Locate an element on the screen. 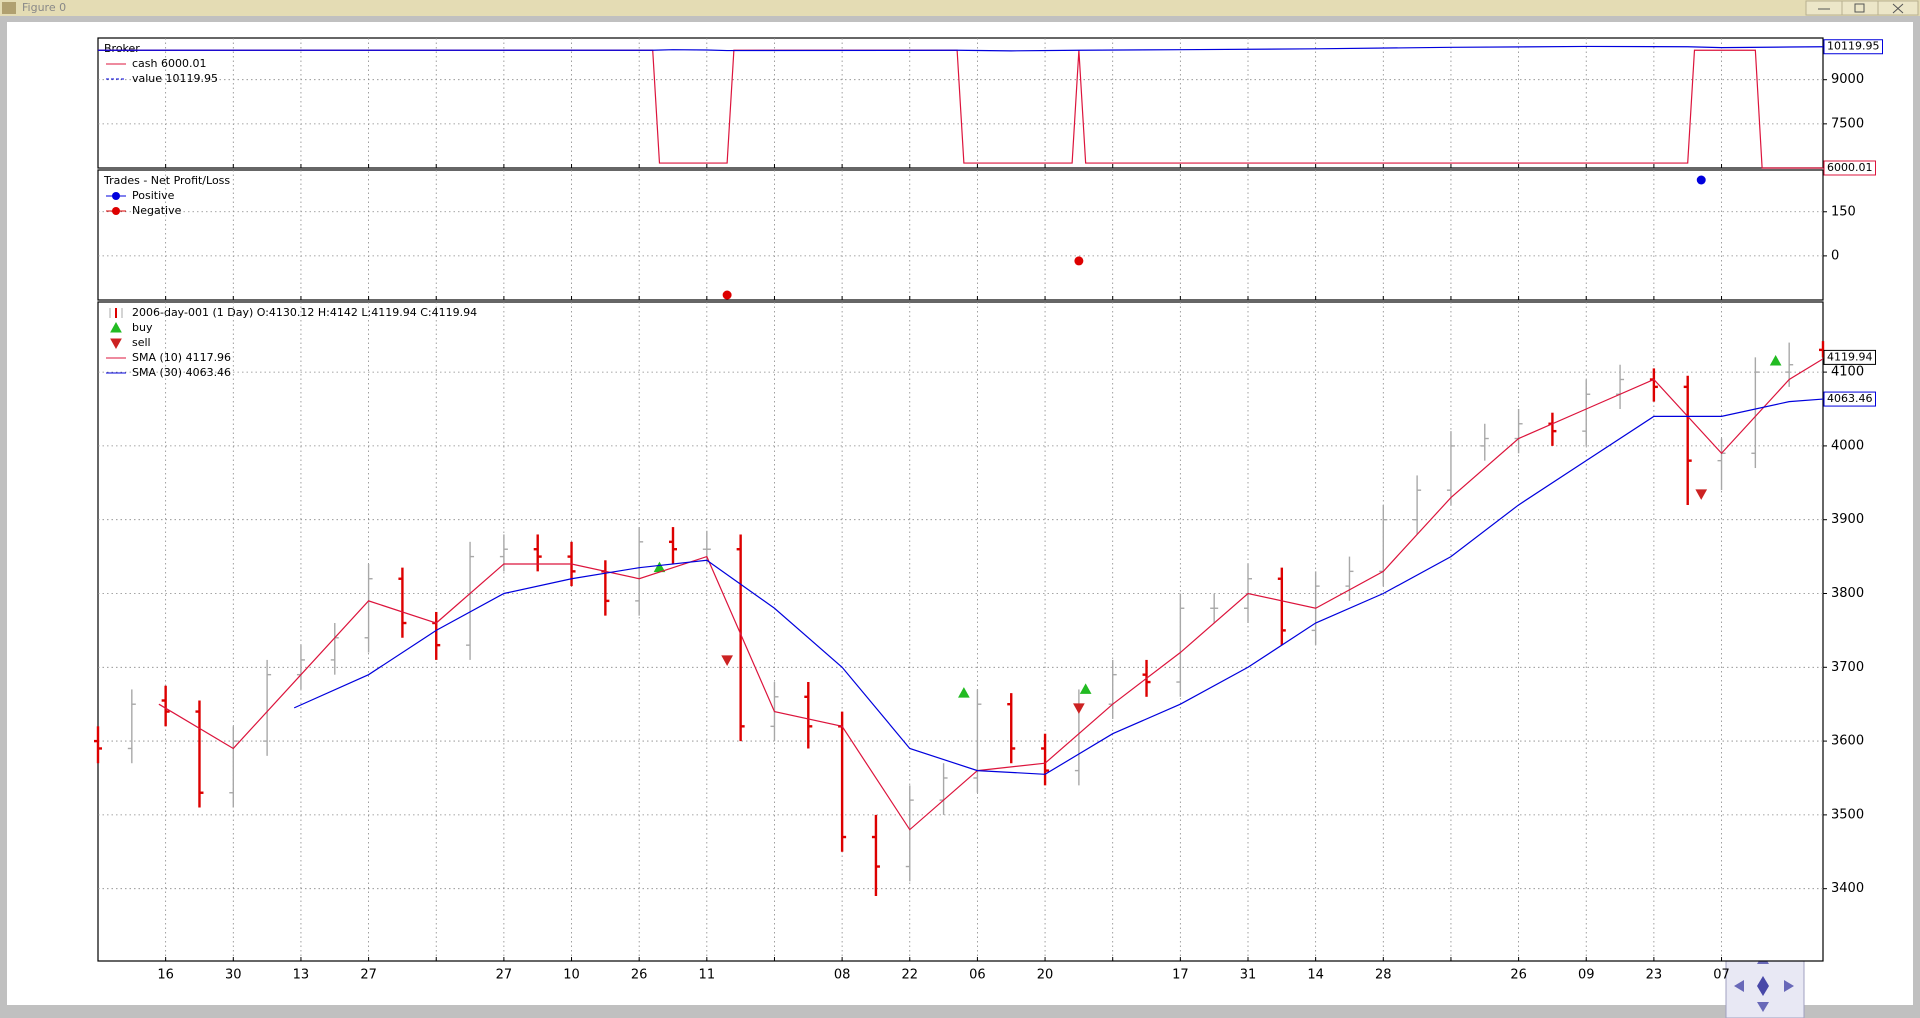 This screenshot has width=1920, height=1018. y-tick-label: 0 is located at coordinates (1835, 255).